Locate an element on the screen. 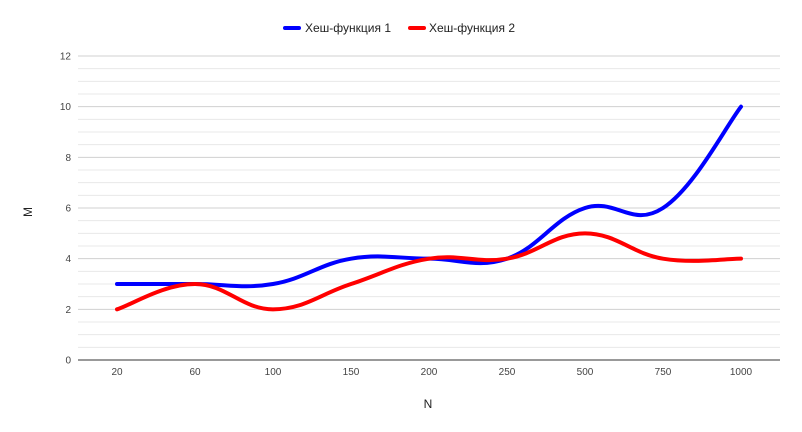 The image size is (802, 432). y-tick-label: 12 is located at coordinates (66, 57).